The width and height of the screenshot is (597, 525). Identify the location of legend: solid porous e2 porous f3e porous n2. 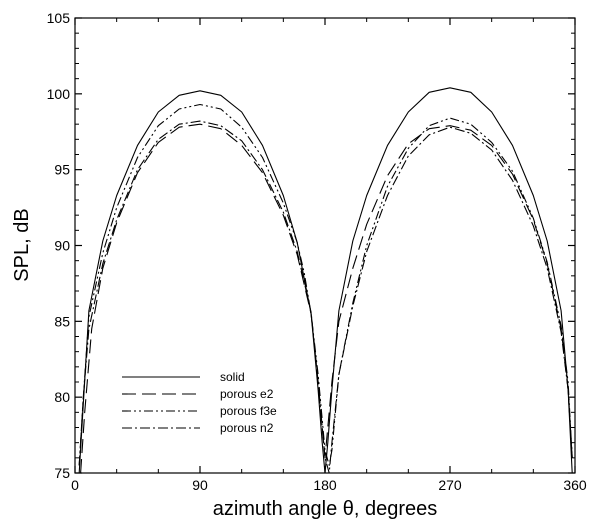
(199, 402).